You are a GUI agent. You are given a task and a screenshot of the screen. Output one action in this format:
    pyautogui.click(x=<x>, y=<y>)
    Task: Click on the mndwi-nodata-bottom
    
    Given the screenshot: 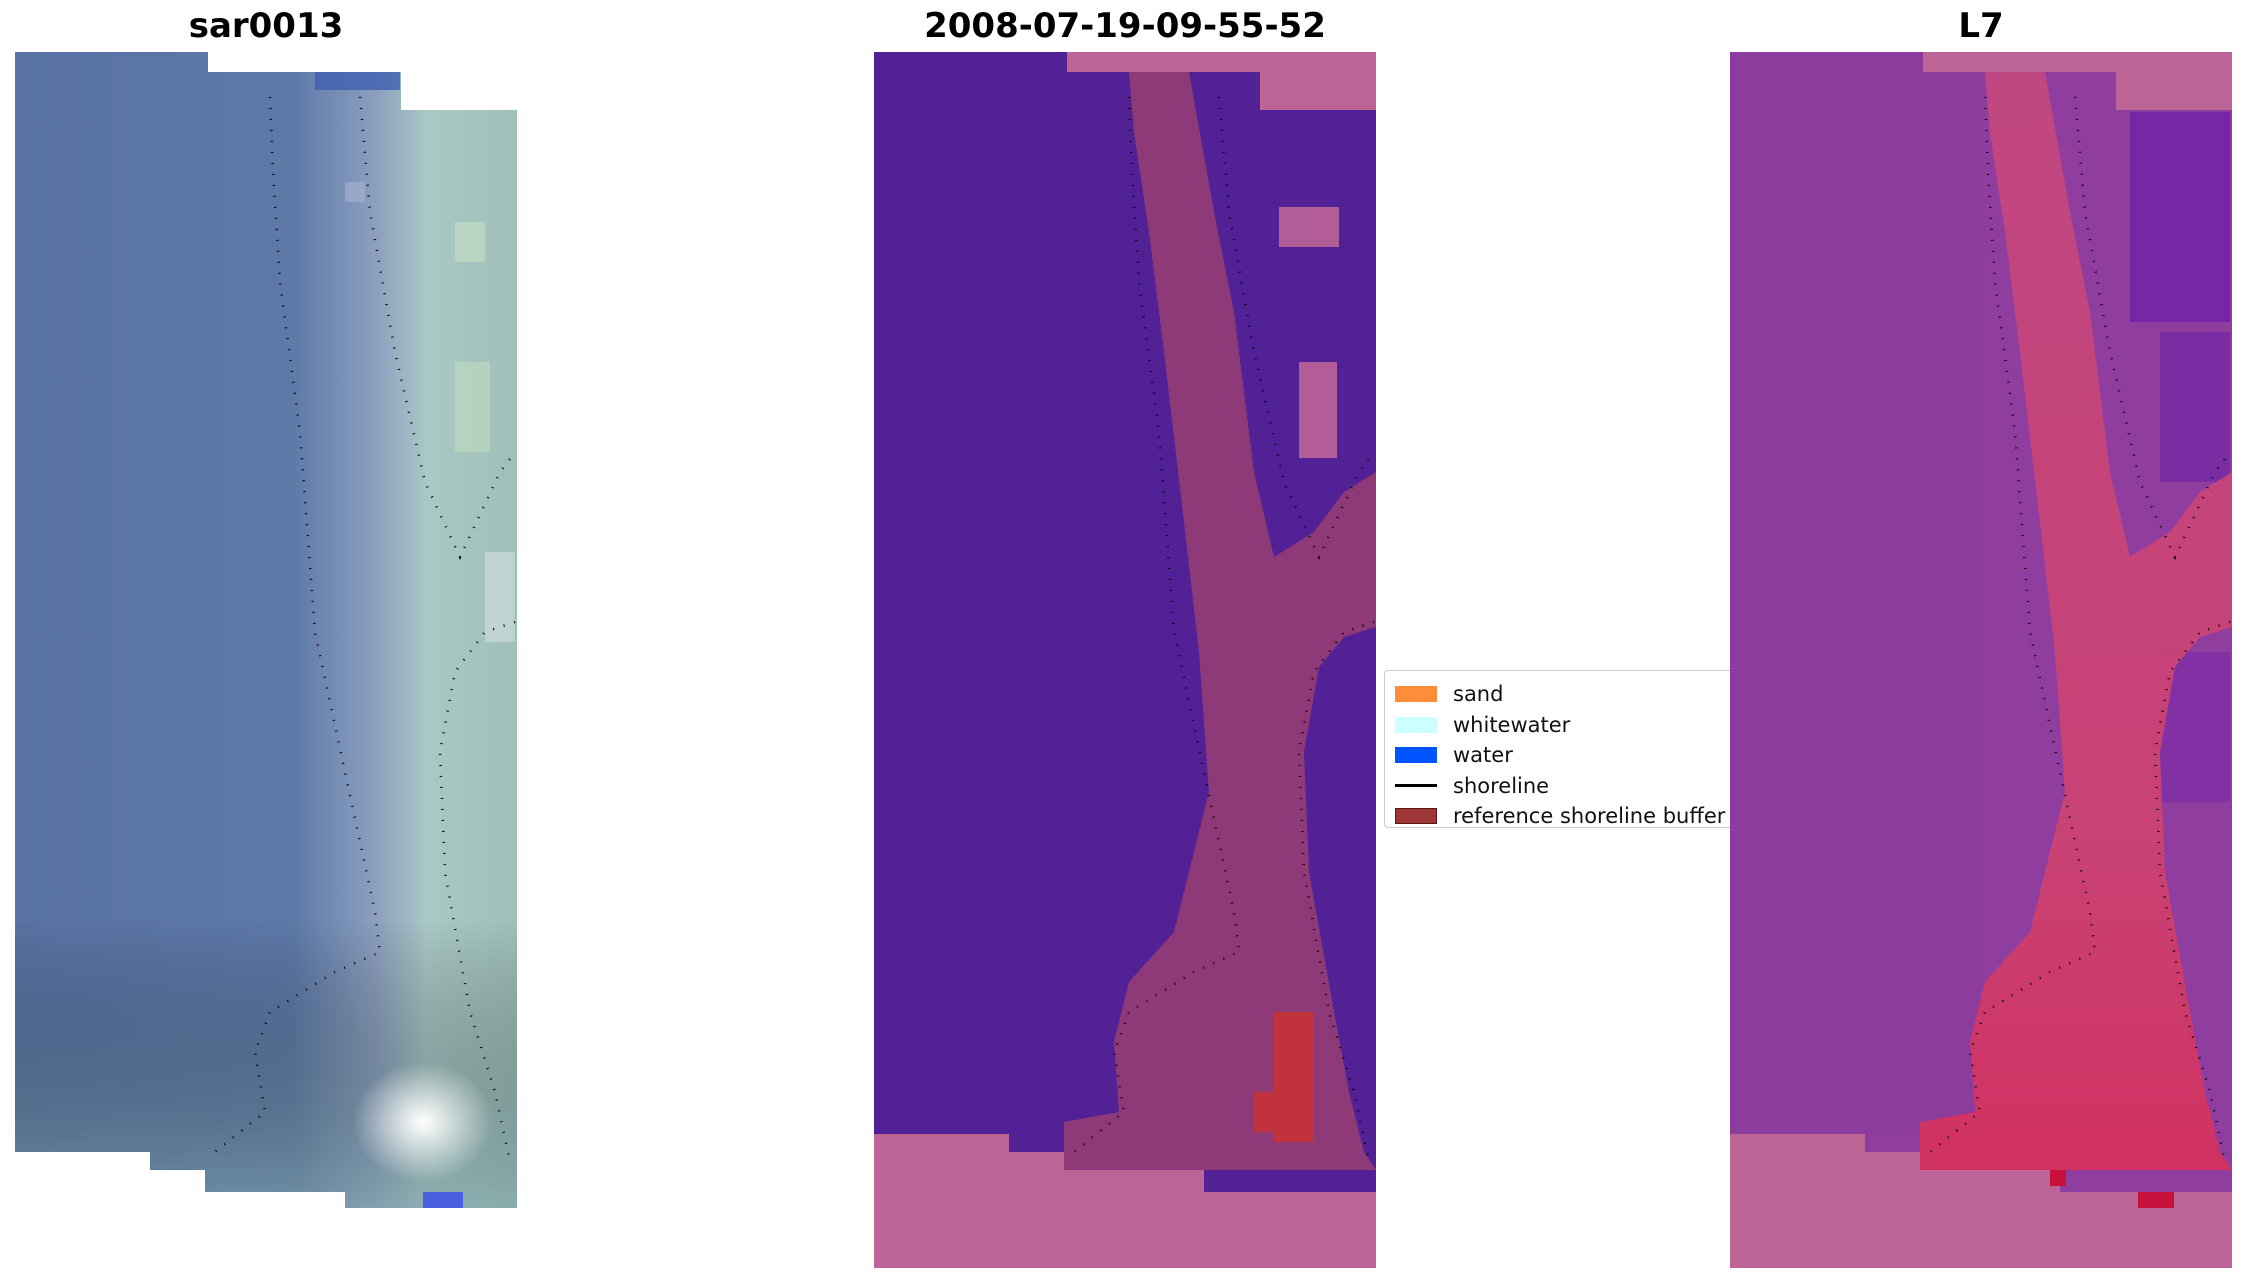 What is the action you would take?
    pyautogui.click(x=1981, y=1201)
    